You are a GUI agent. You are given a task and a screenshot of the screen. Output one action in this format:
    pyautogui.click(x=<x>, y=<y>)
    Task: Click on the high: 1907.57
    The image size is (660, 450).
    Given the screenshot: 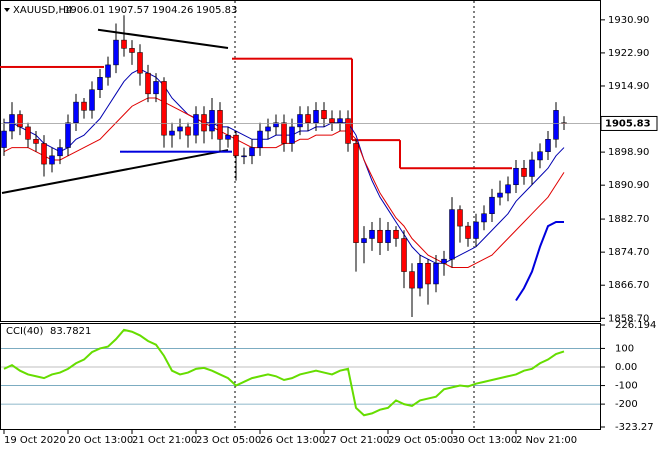 What is the action you would take?
    pyautogui.click(x=128, y=10)
    